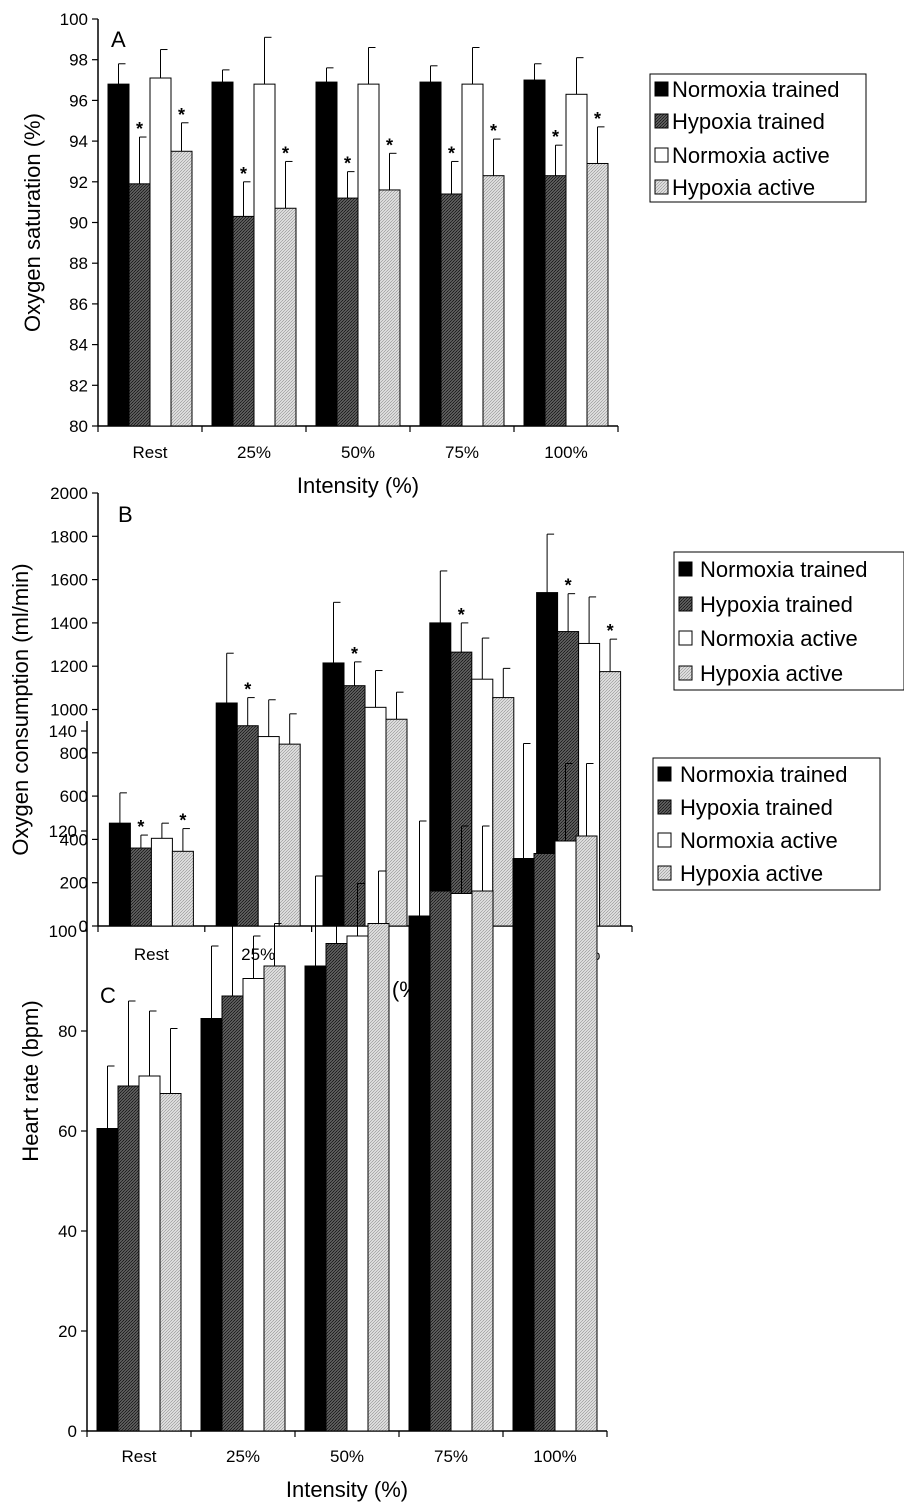 The image size is (904, 1507). Describe the element at coordinates (664, 807) in the screenshot. I see `legend-swatch-hypoxia-trained` at that location.